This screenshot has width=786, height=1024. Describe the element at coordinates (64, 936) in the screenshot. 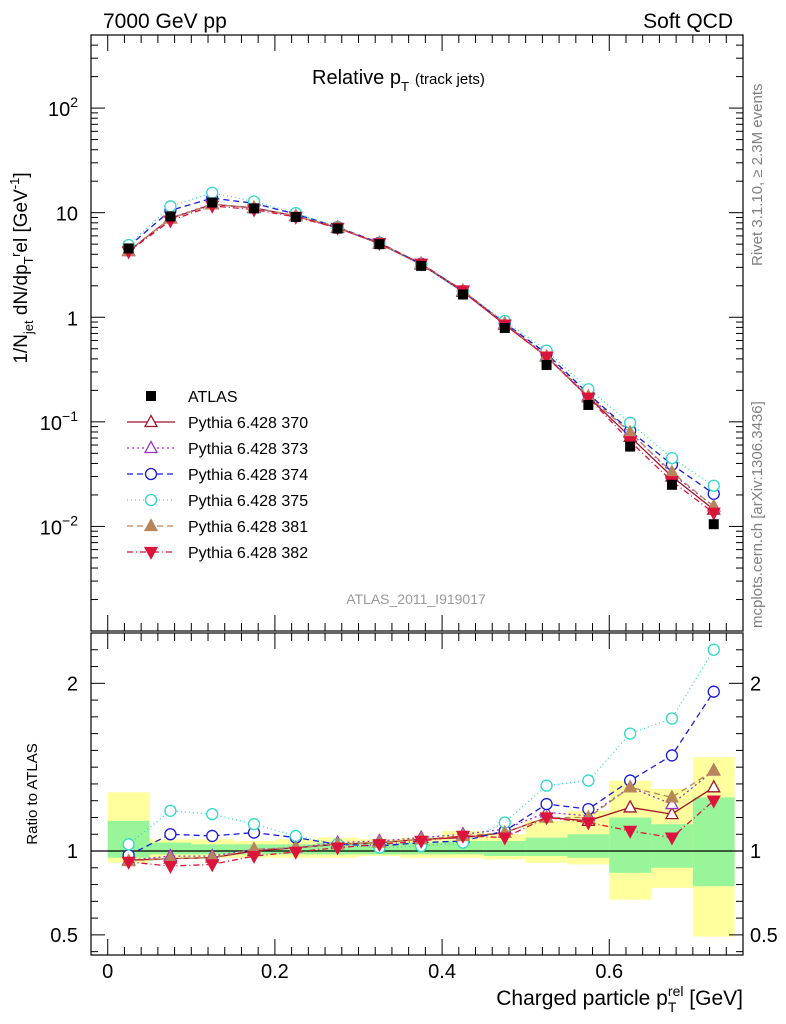

I see `ratio-y-tick-label: 0.5` at that location.